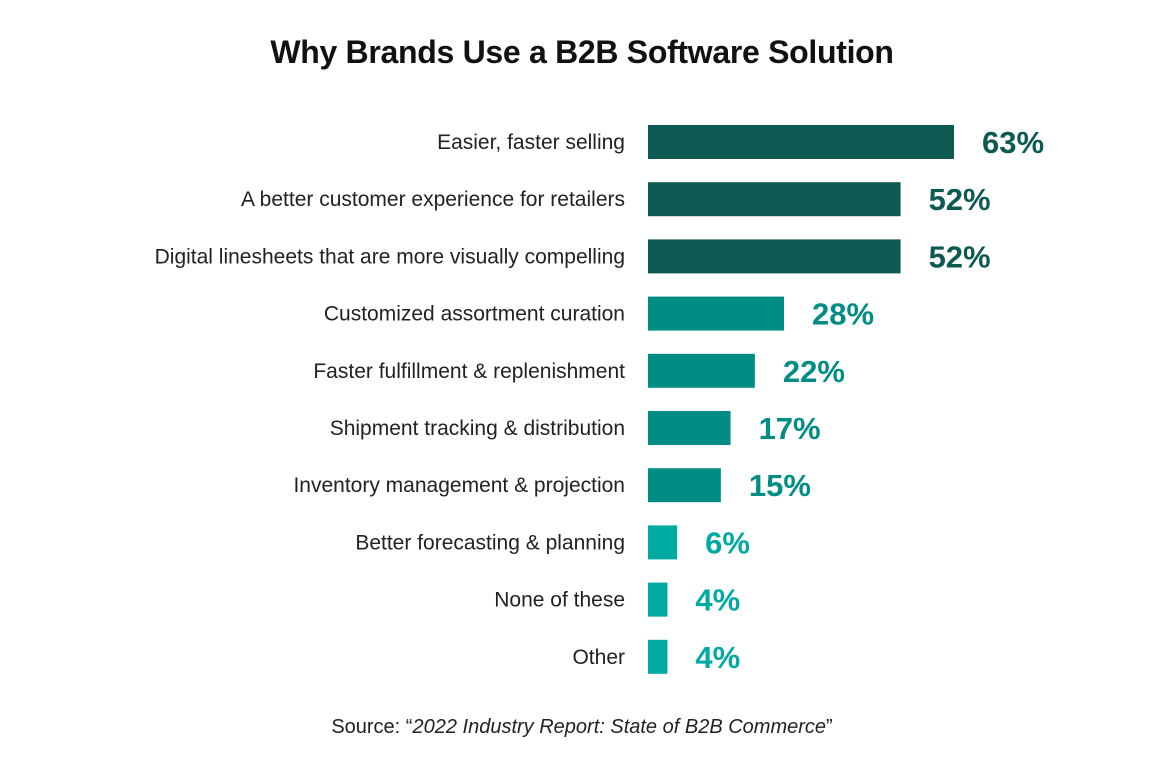 Image resolution: width=1164 pixels, height=767 pixels. What do you see at coordinates (490, 542) in the screenshot?
I see `category-label: Better forecasting & planning` at bounding box center [490, 542].